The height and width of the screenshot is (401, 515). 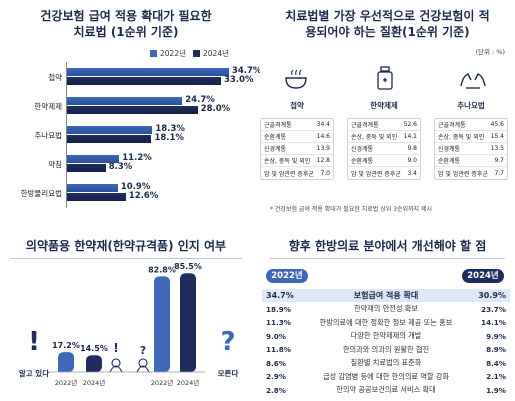 What do you see at coordinates (41, 193) in the screenshot?
I see `bar-category-label: 한방물리요법` at bounding box center [41, 193].